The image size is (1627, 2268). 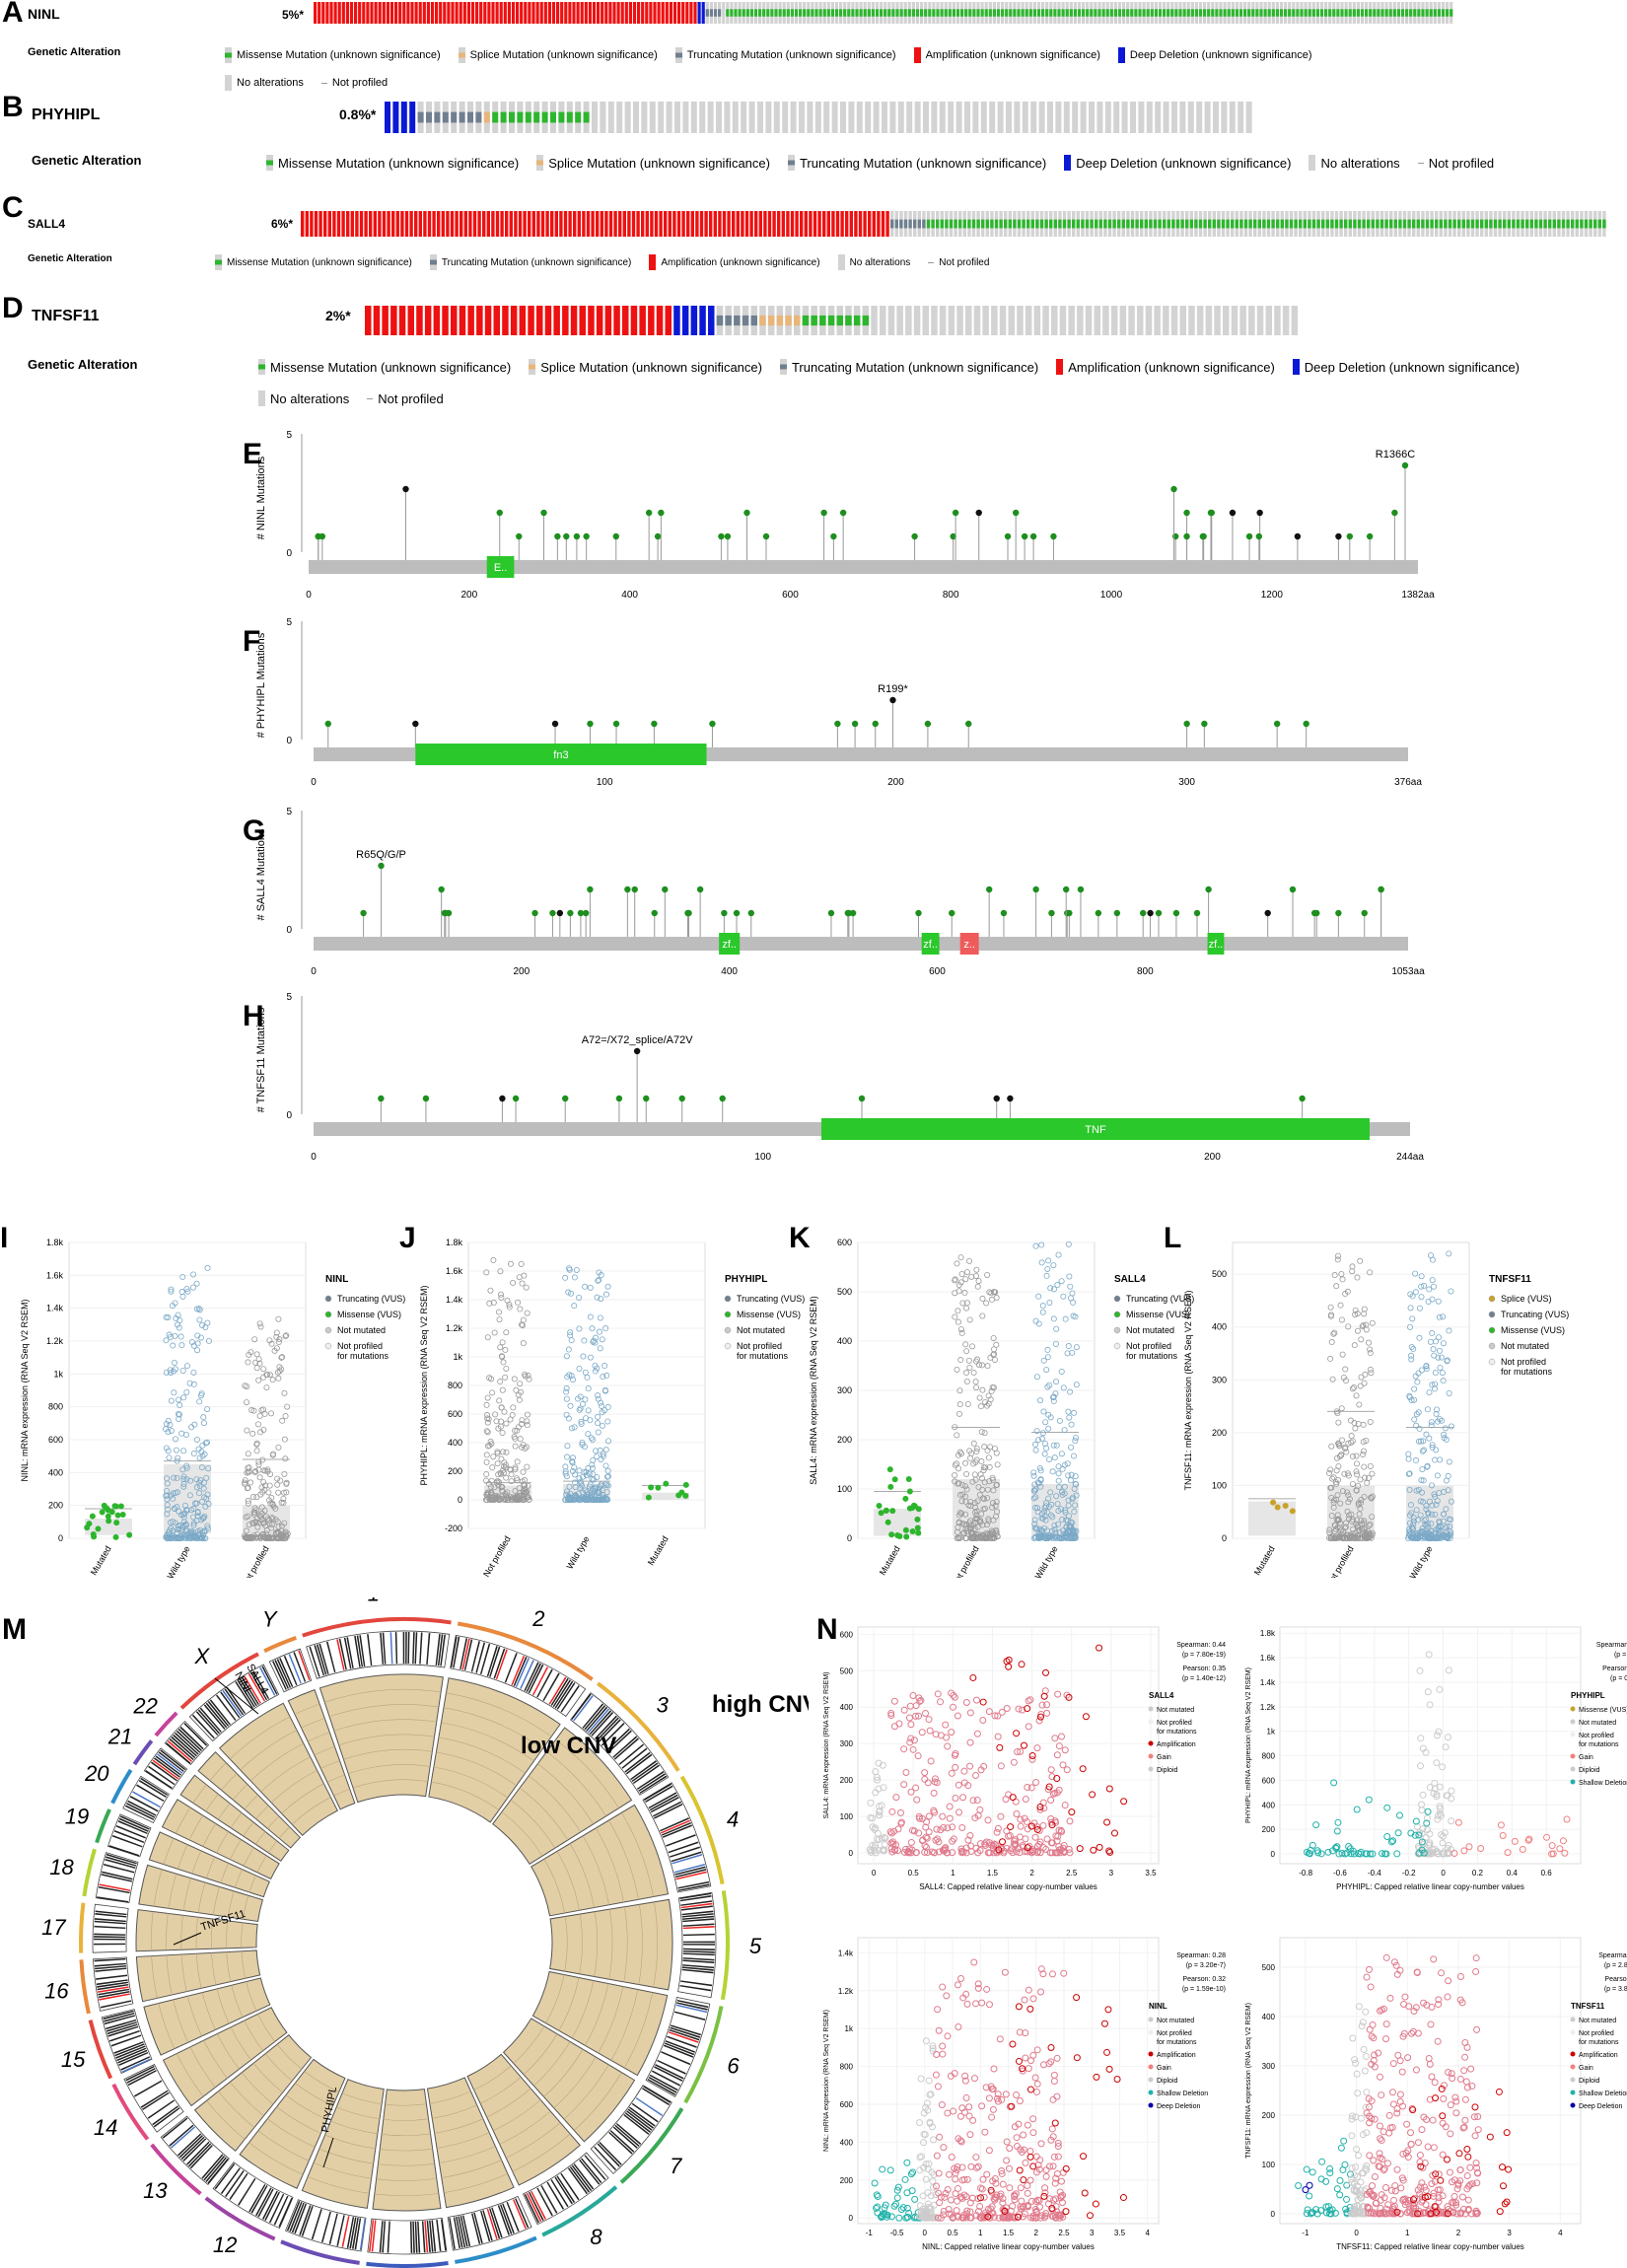 What do you see at coordinates (1150, 1330) in the screenshot?
I see `legend-label: Not mutated` at bounding box center [1150, 1330].